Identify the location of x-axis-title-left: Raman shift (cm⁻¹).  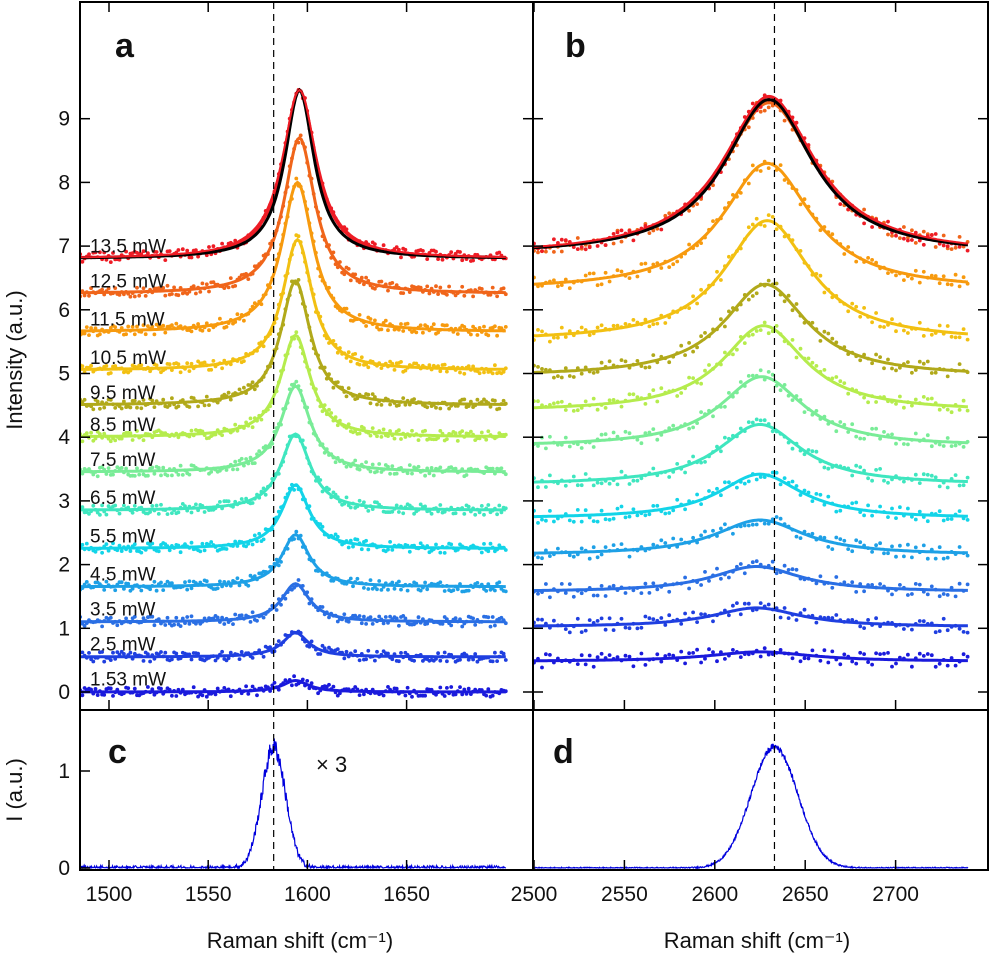
(300, 940).